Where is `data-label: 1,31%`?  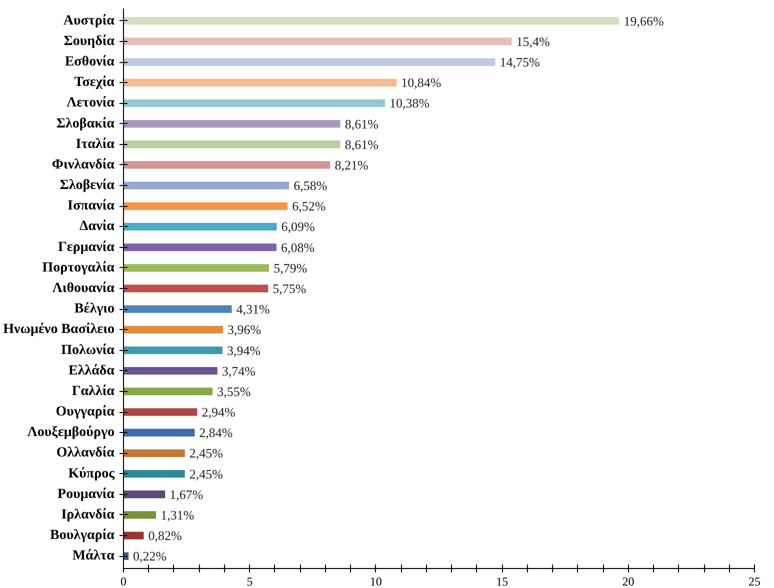 data-label: 1,31% is located at coordinates (177, 514).